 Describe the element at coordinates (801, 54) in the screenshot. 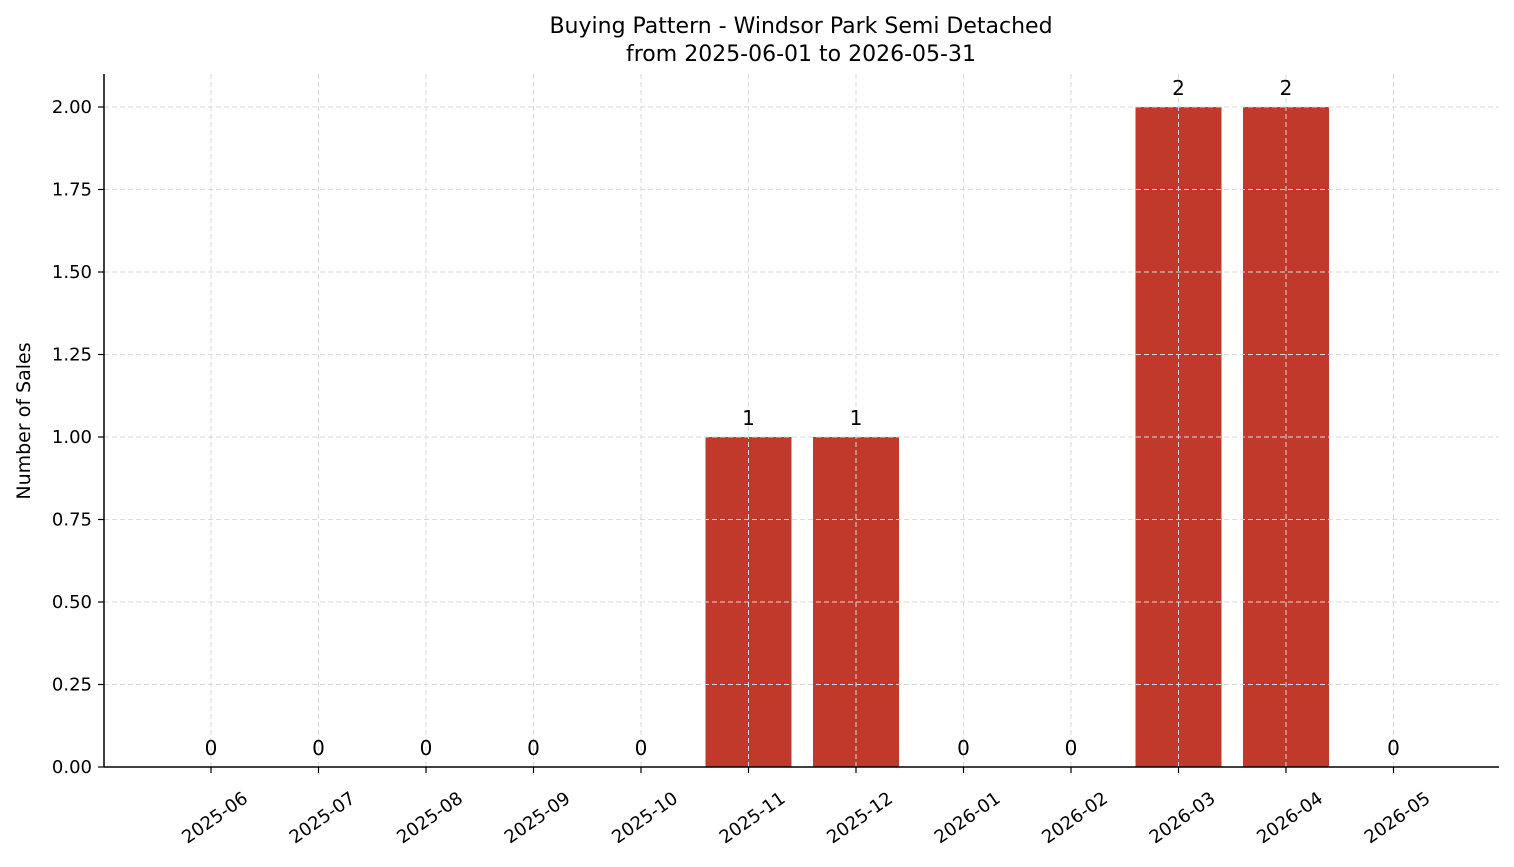

I see `chart-subtitle: from 2025-06-01 to 2026-05-31` at that location.